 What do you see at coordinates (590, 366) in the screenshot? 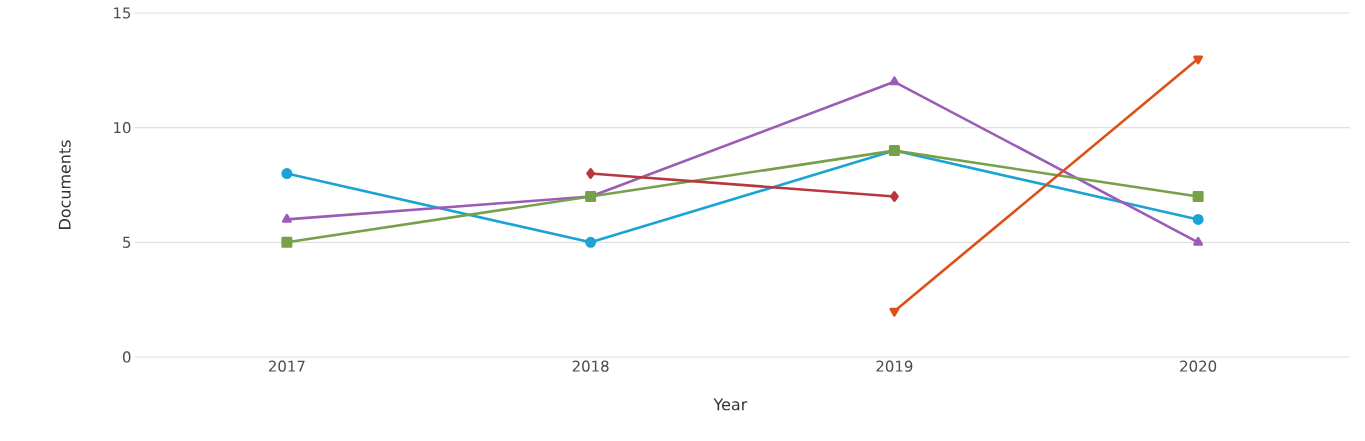
I see `x-tick-label: 2018` at bounding box center [590, 366].